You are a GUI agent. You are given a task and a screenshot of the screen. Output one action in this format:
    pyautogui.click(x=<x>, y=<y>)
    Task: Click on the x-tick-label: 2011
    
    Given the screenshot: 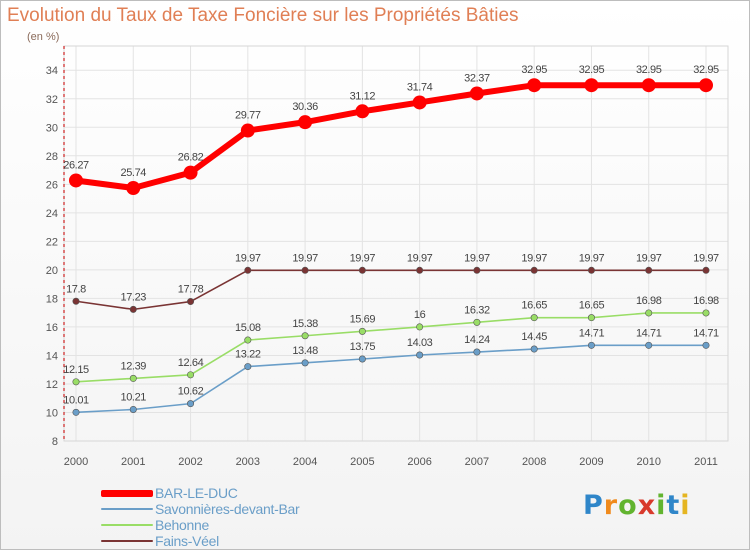 What is the action you would take?
    pyautogui.click(x=706, y=462)
    